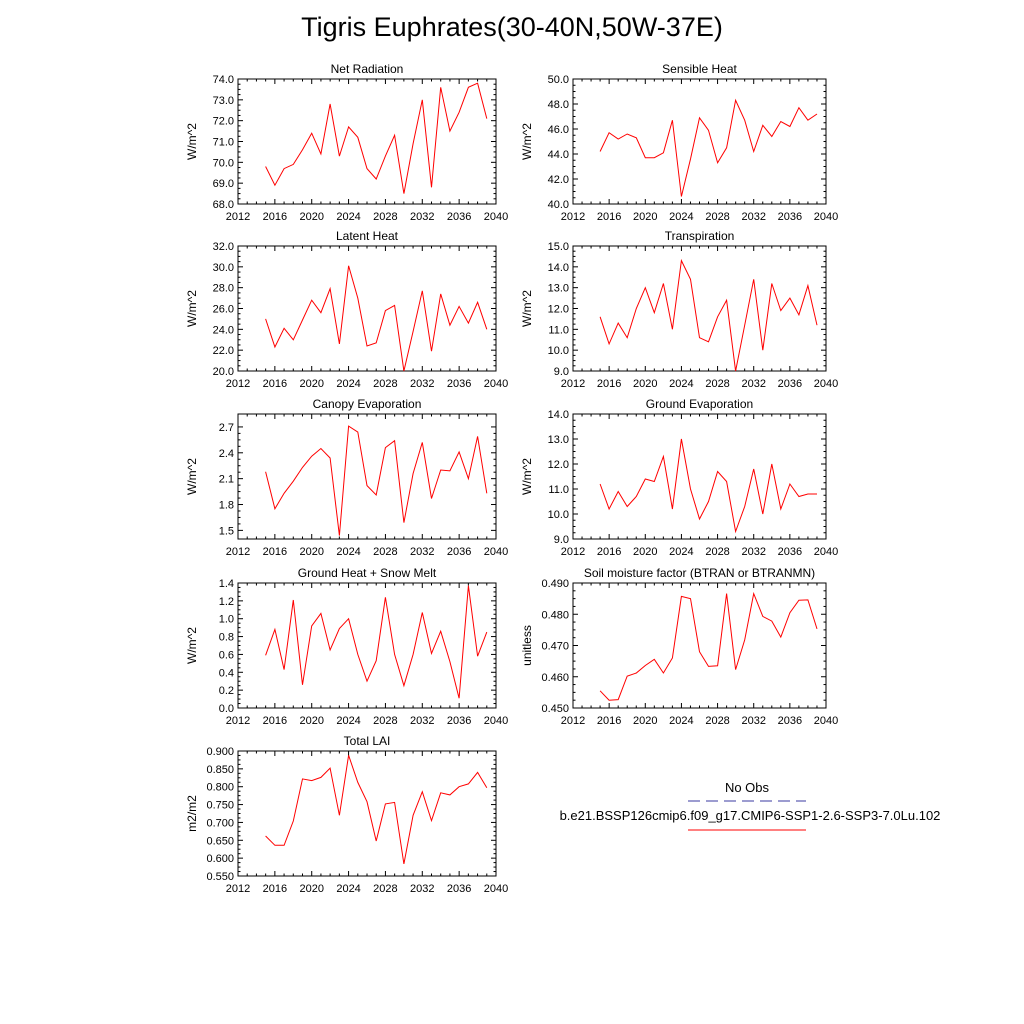 Image resolution: width=1024 pixels, height=1024 pixels. What do you see at coordinates (558, 247) in the screenshot?
I see `y-tick-label: 15.0` at bounding box center [558, 247].